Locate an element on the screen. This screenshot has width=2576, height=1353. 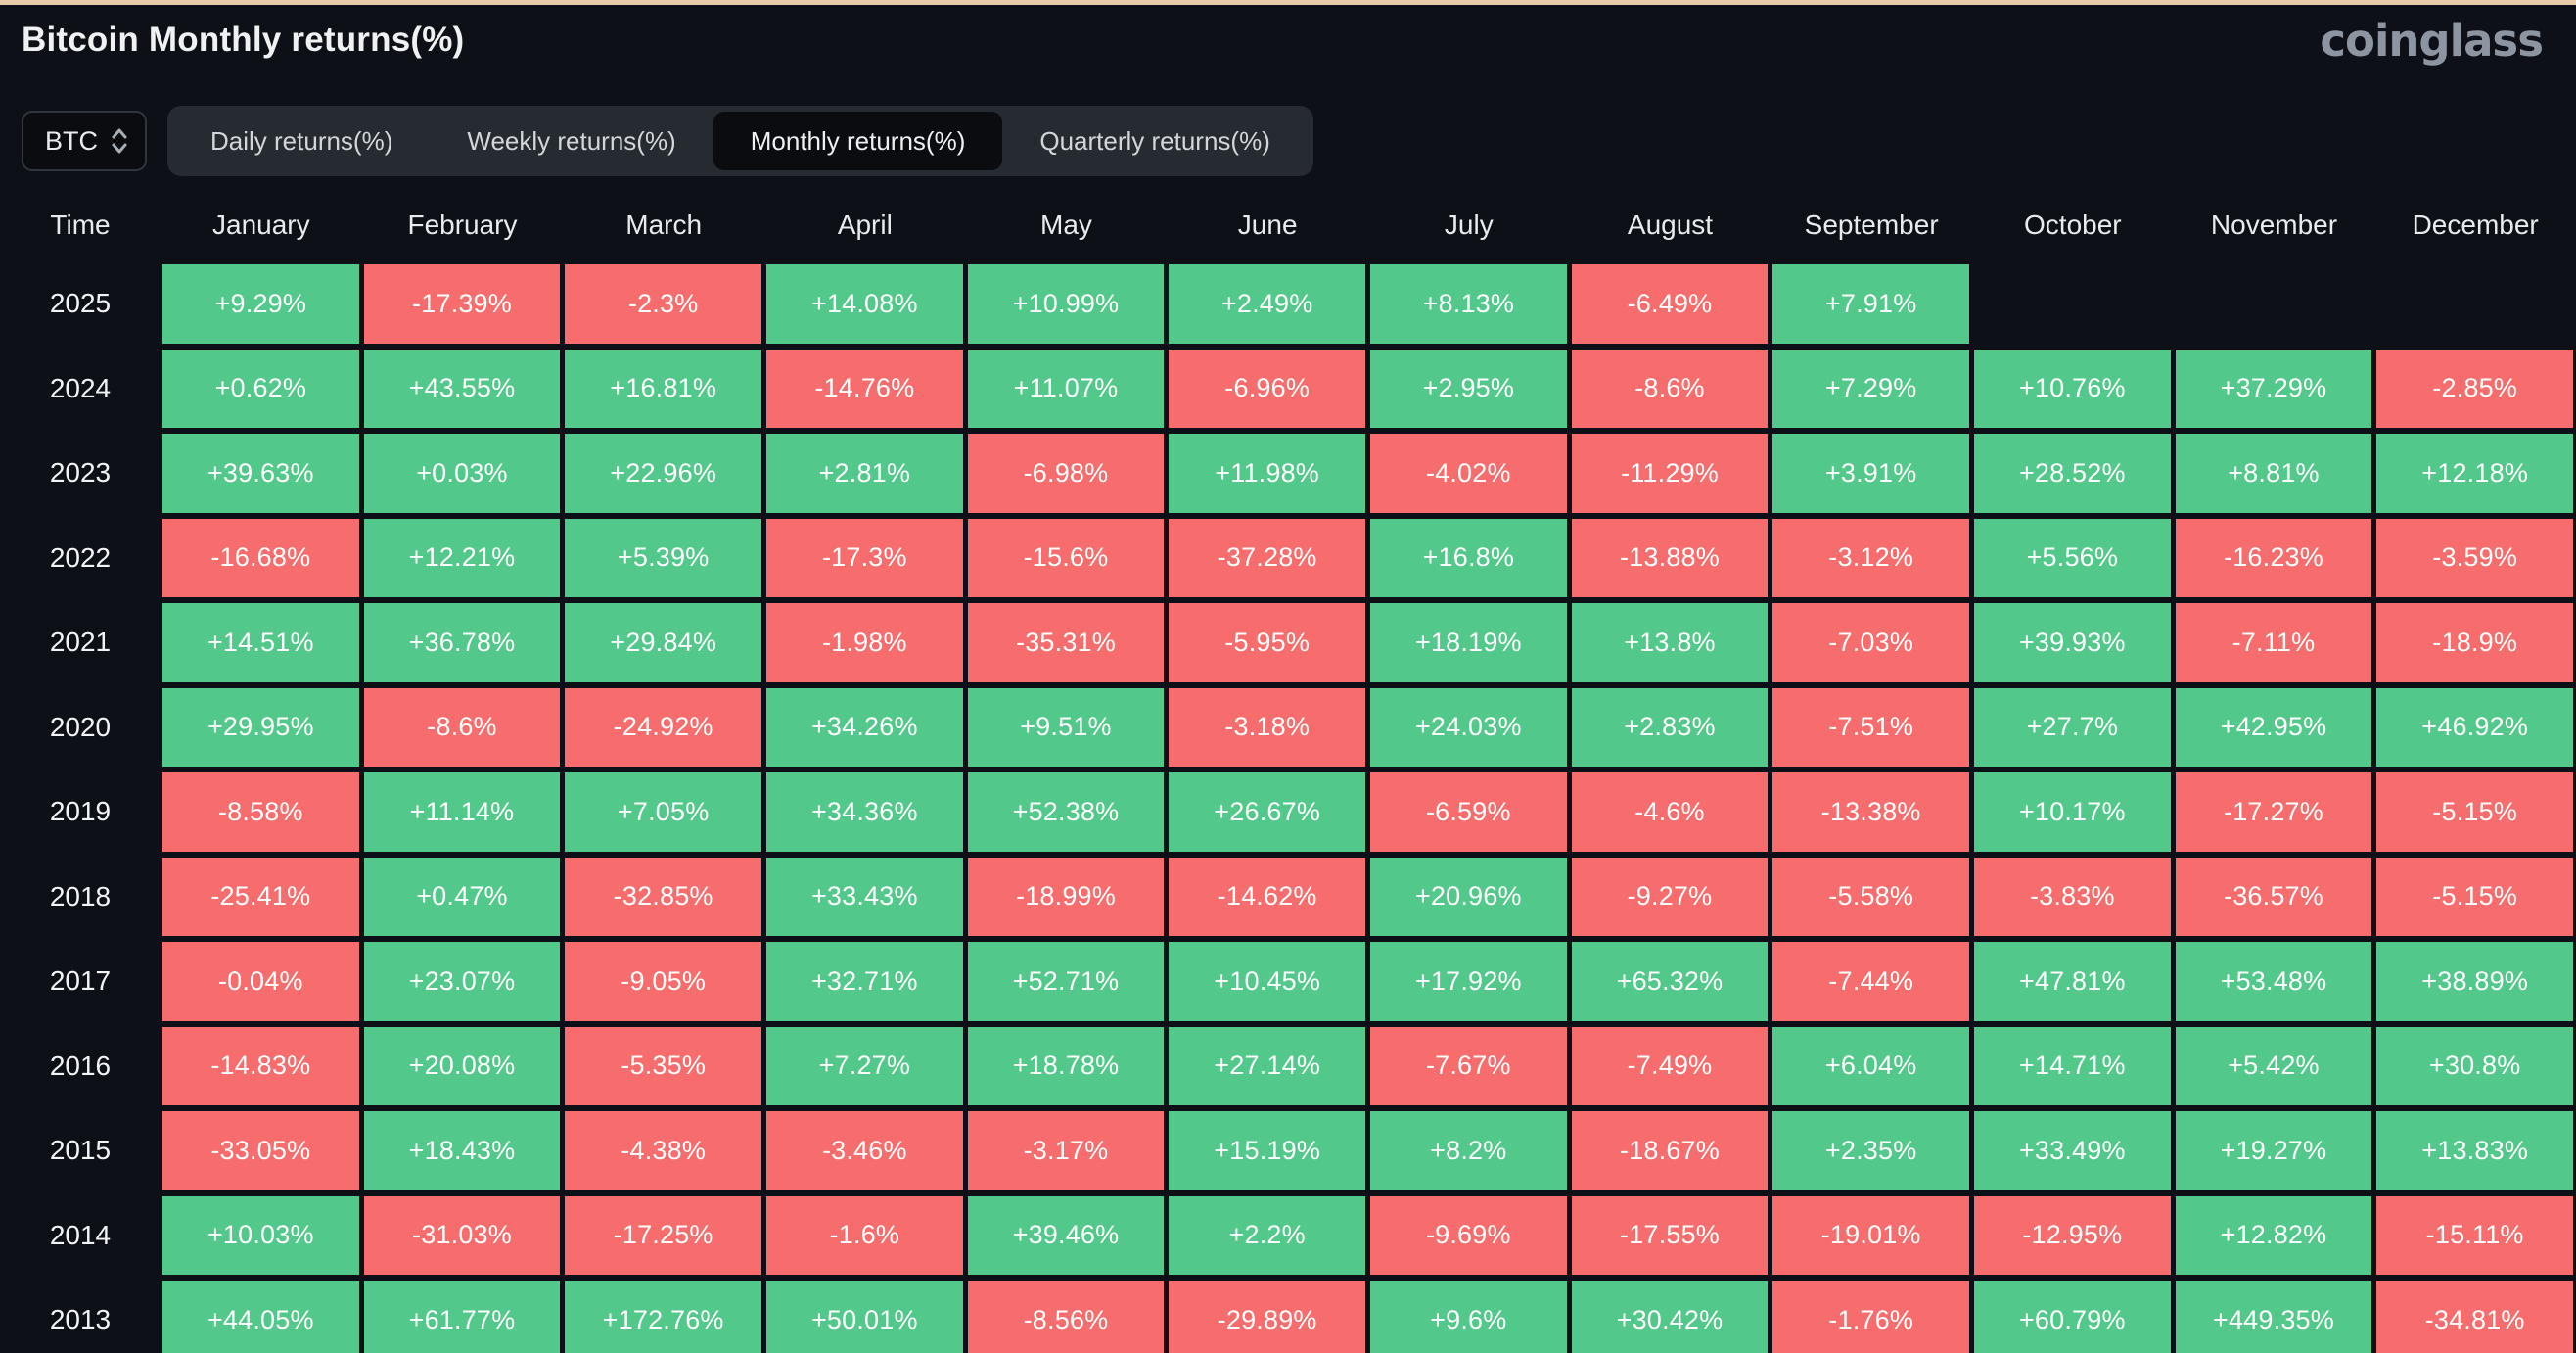
return-cell-2025-february: -17.39% is located at coordinates (463, 304).